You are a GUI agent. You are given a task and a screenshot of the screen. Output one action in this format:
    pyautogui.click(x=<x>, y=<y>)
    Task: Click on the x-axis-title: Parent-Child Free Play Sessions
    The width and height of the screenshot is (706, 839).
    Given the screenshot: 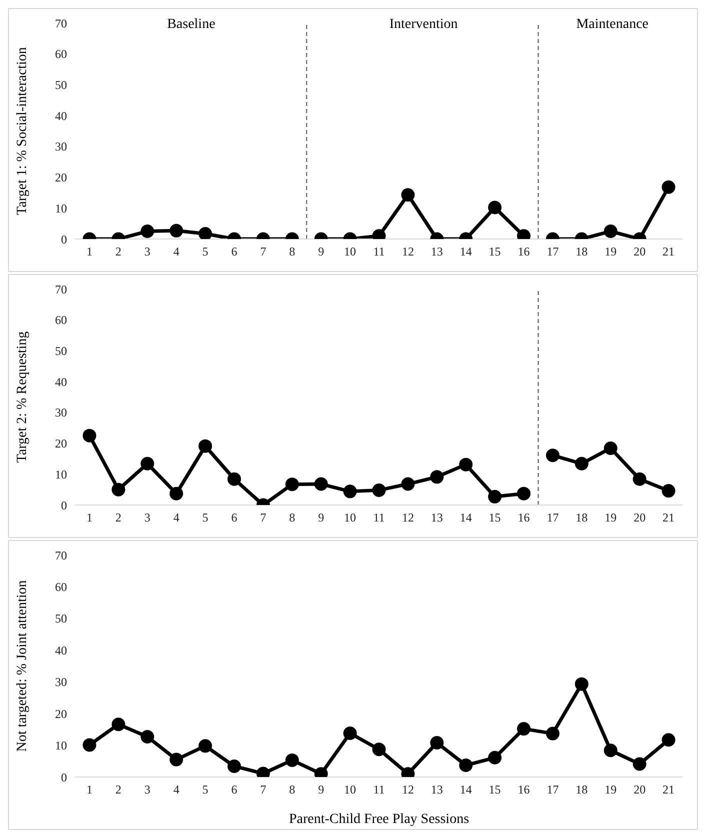 What is the action you would take?
    pyautogui.click(x=379, y=819)
    